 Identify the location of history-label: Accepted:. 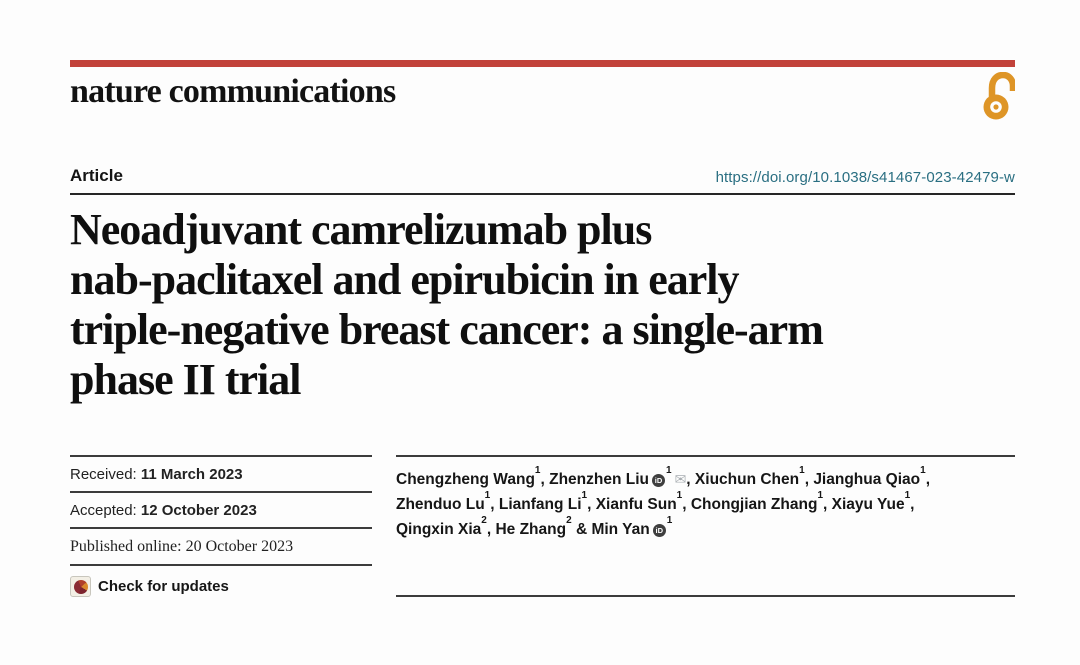
(105, 510).